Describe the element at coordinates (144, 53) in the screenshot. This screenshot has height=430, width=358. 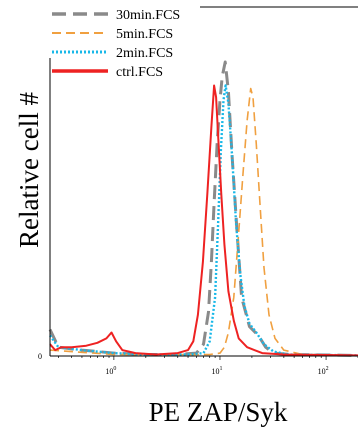
I see `legend-label: 2min.FCS` at that location.